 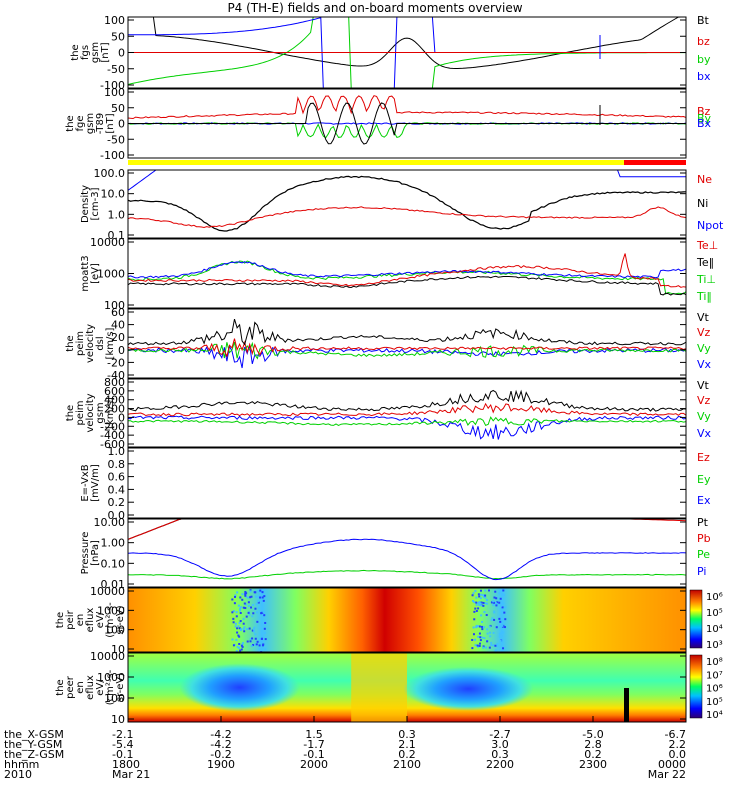 What do you see at coordinates (80, 620) in the screenshot?
I see `y-axis-label-line: en` at bounding box center [80, 620].